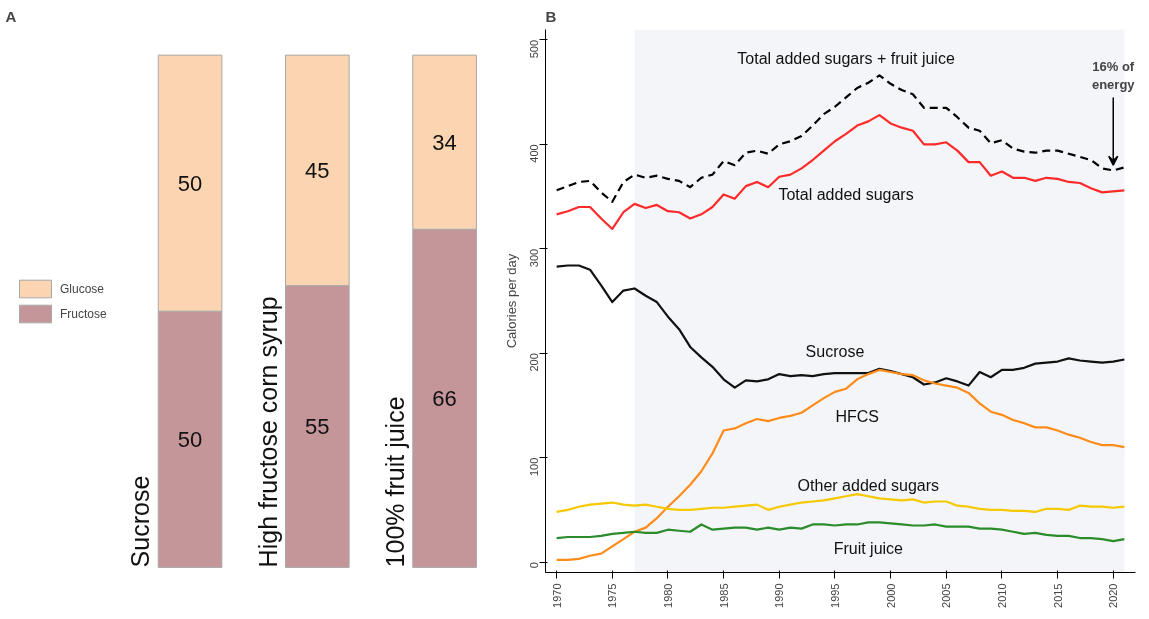  Describe the element at coordinates (1113, 595) in the screenshot. I see `x-tick-label: 2020` at that location.